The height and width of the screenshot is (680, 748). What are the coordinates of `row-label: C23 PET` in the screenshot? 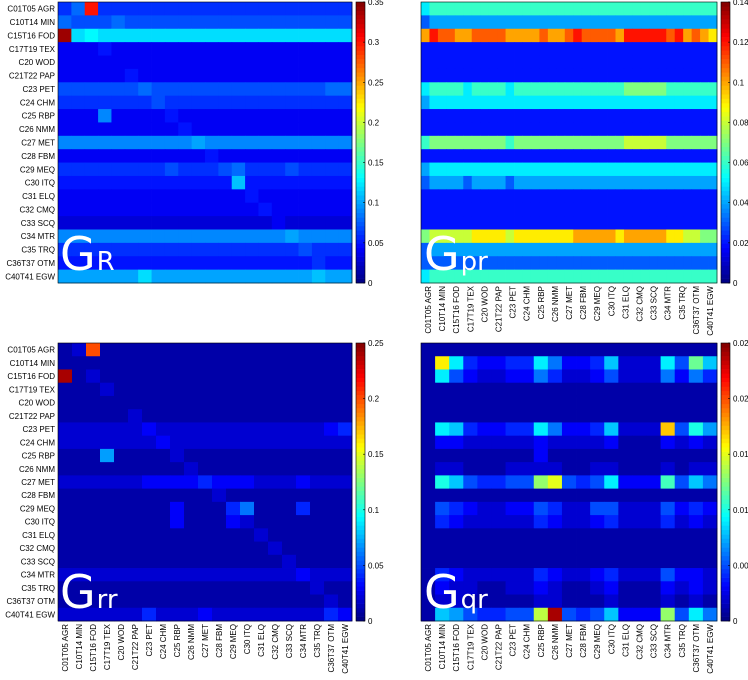 It's located at (39, 89).